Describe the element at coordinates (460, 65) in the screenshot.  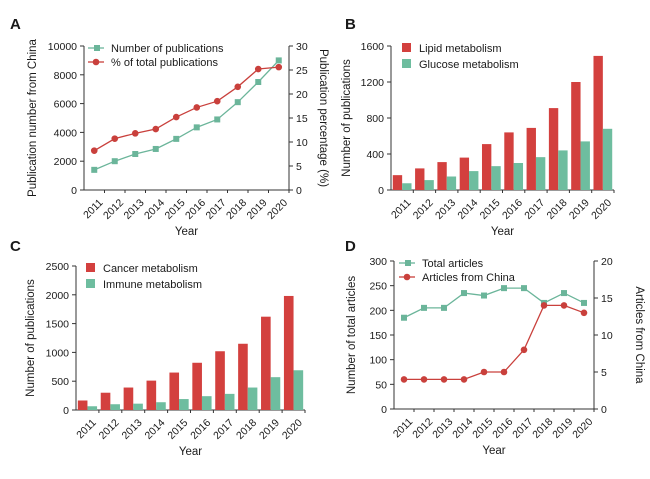
I see `legend-item: Glucose metabolism` at that location.